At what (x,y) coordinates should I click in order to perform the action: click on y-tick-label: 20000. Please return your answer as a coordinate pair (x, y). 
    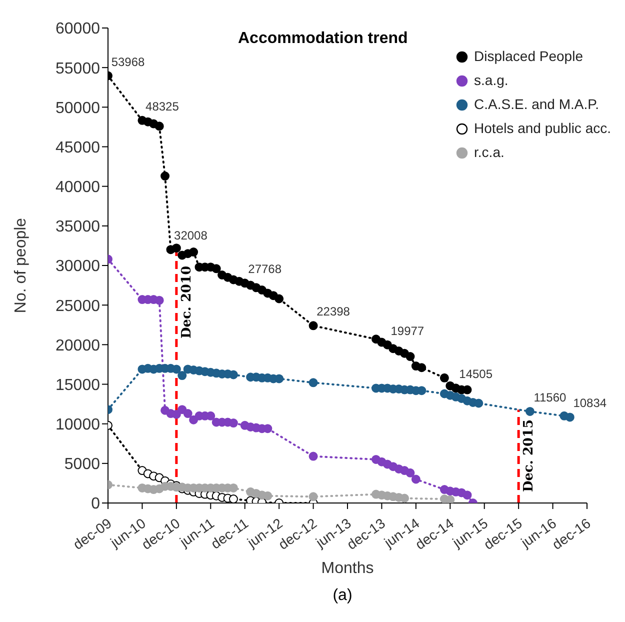
    Looking at the image, I should click on (78, 345).